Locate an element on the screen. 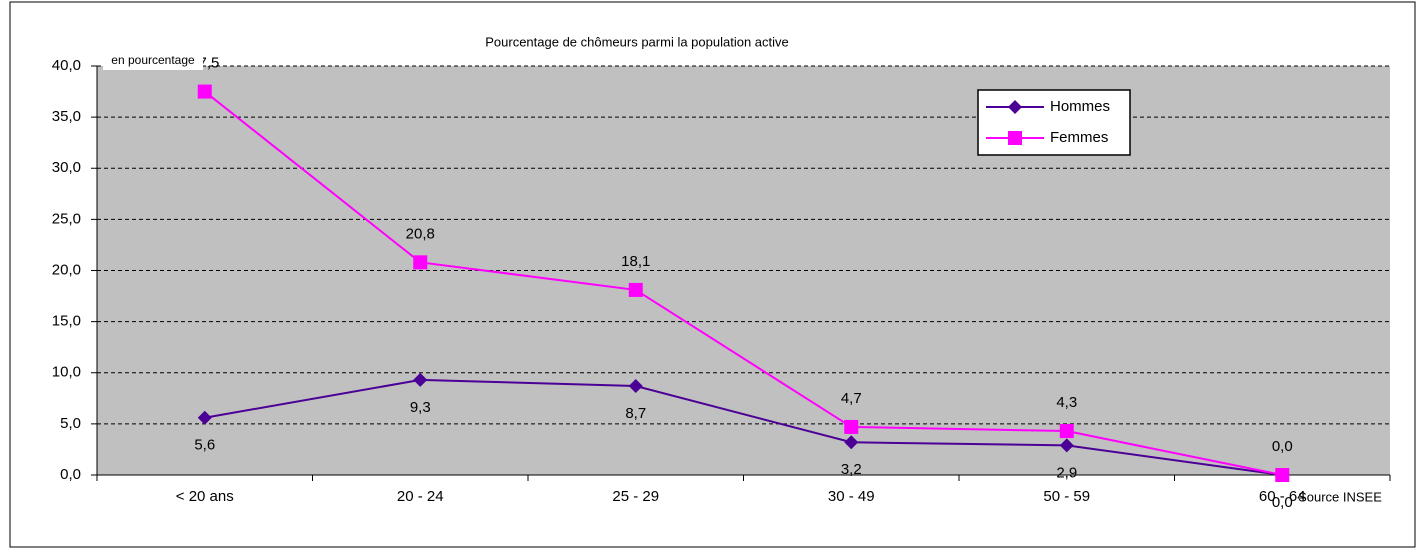  y-label-box is located at coordinates (153, 60).